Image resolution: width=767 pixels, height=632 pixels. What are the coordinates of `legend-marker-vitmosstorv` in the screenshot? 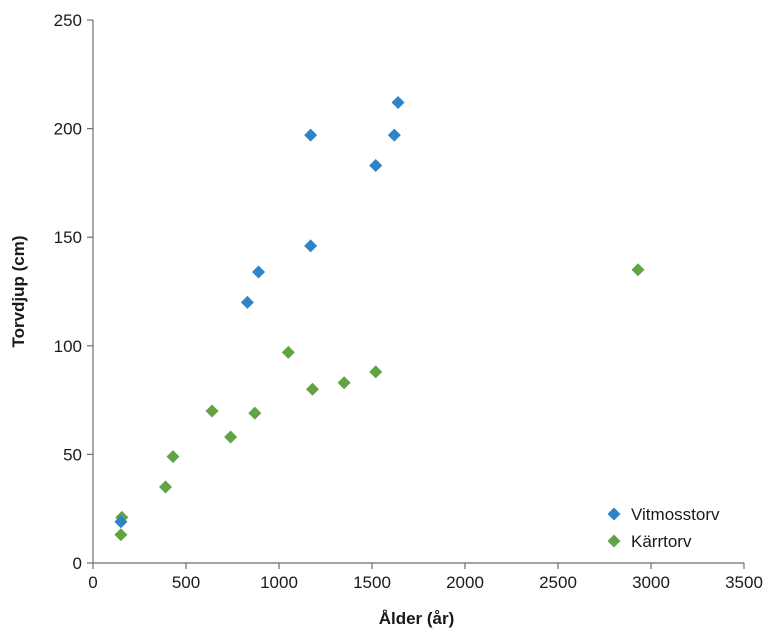 It's located at (614, 514).